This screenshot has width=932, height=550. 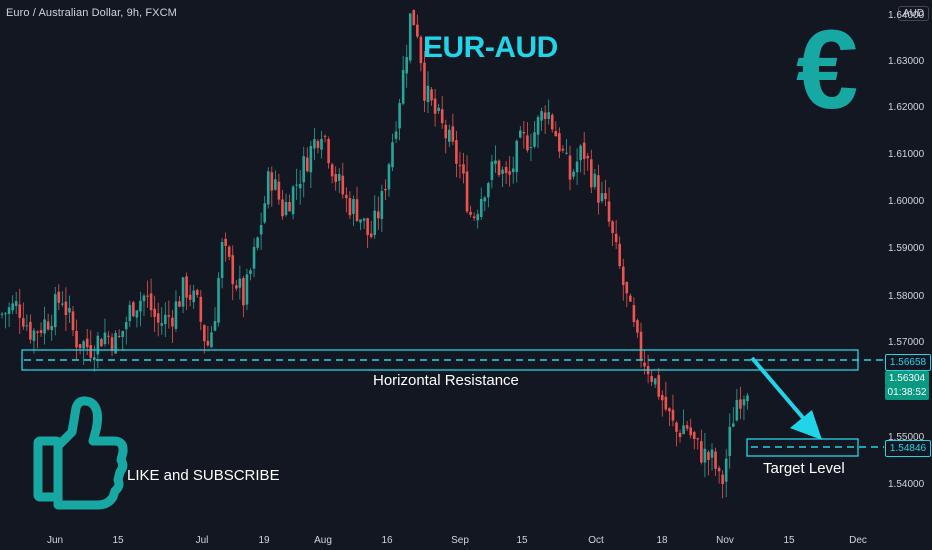 I want to click on thumbs-up-icon, so click(x=80, y=453).